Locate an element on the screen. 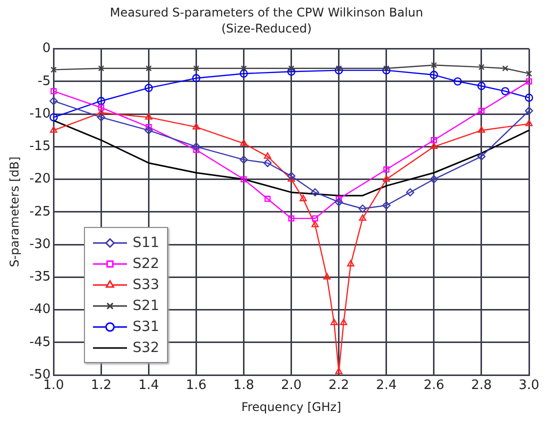  legend-label: S31 is located at coordinates (146, 326).